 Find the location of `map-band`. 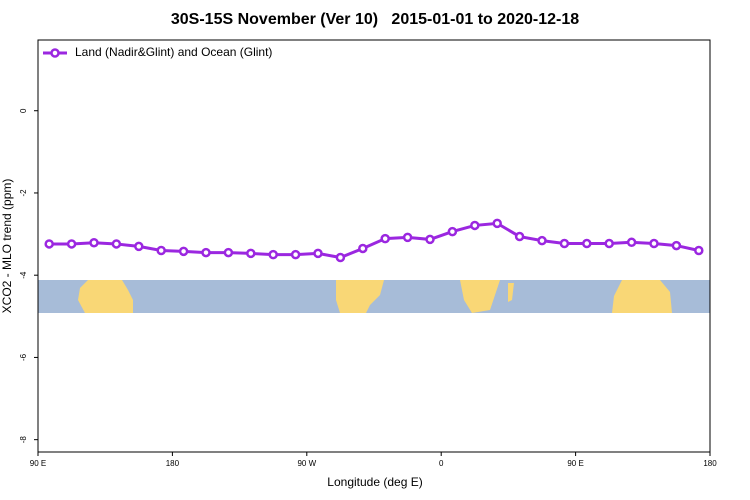

map-band is located at coordinates (374, 296).